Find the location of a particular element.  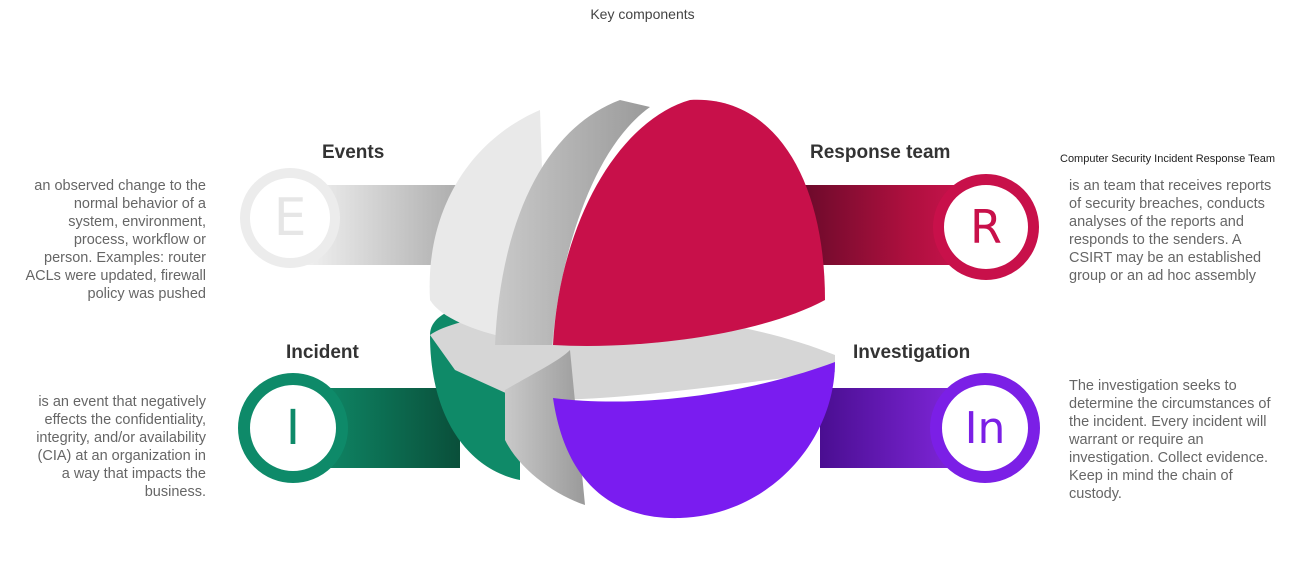

description-line: CSIRT may be an established is located at coordinates (1165, 258).